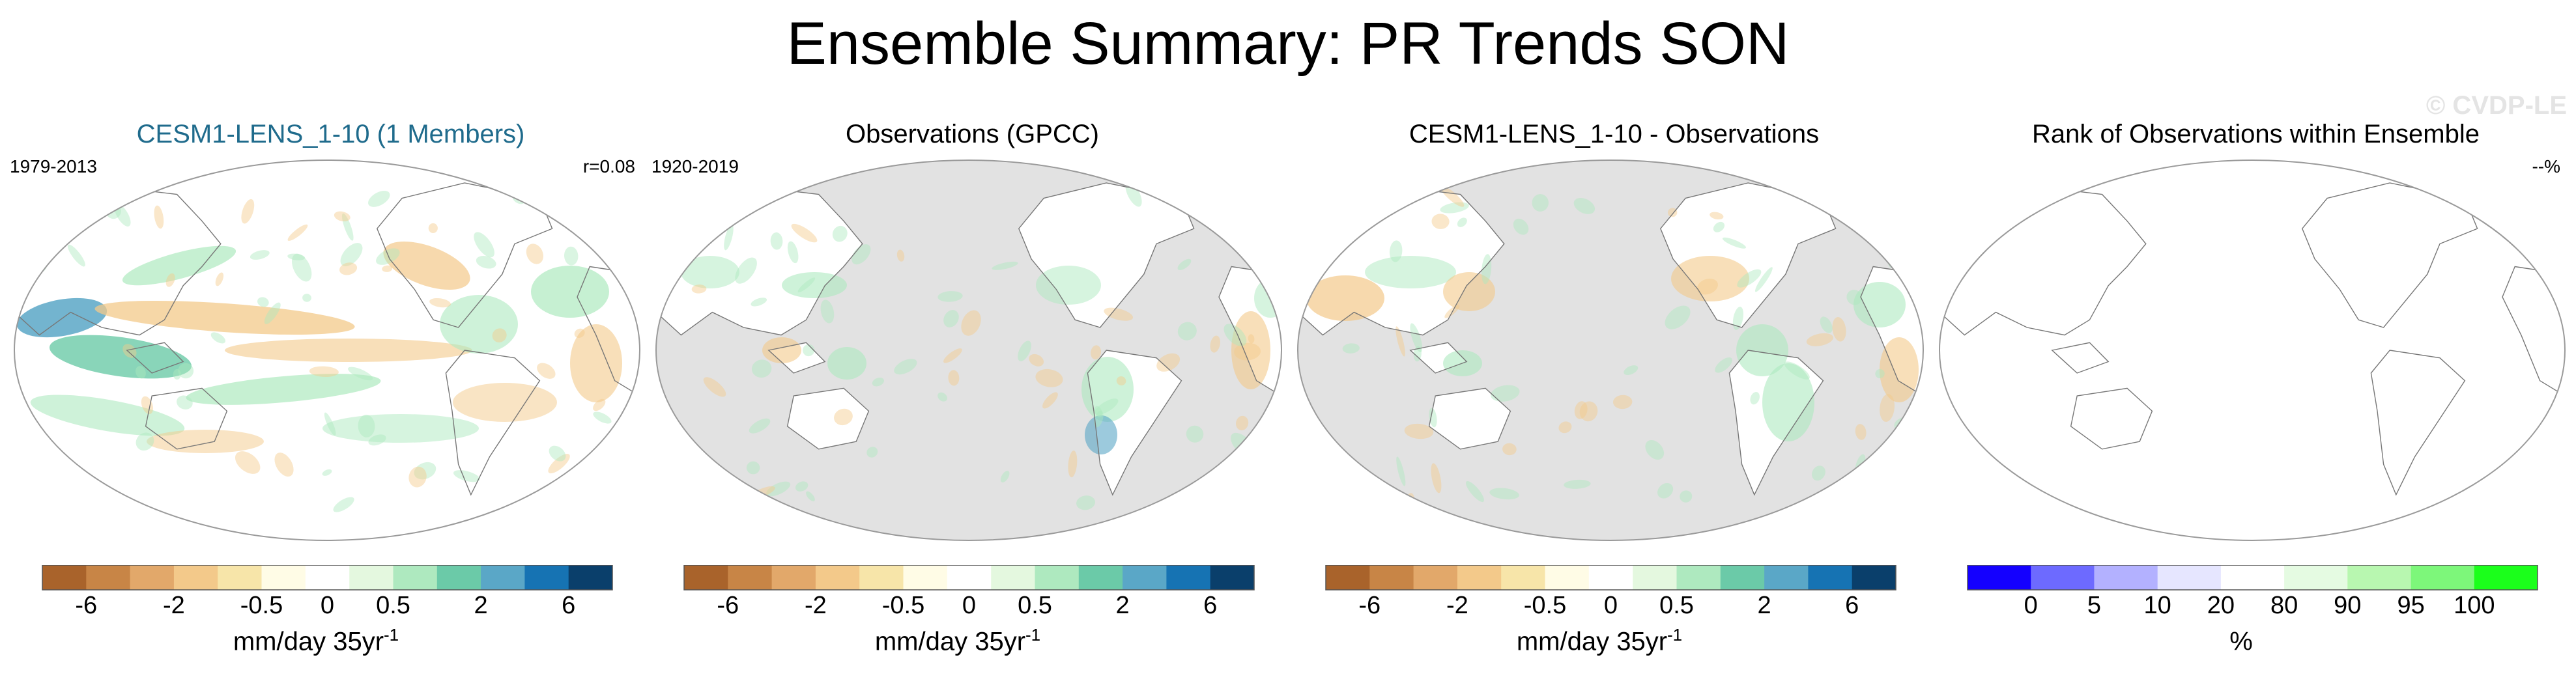  I want to click on colorbar-tick-label: 20, so click(2221, 604).